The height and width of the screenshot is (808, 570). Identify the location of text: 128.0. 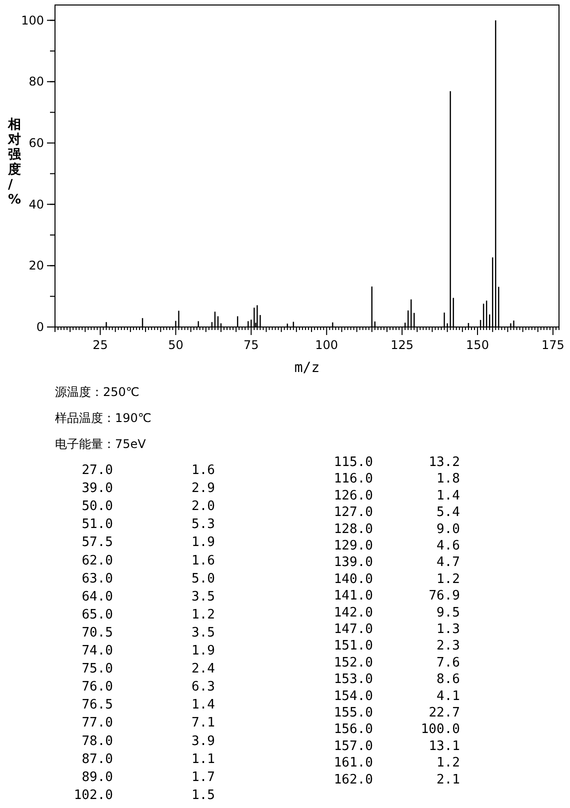
(353, 529).